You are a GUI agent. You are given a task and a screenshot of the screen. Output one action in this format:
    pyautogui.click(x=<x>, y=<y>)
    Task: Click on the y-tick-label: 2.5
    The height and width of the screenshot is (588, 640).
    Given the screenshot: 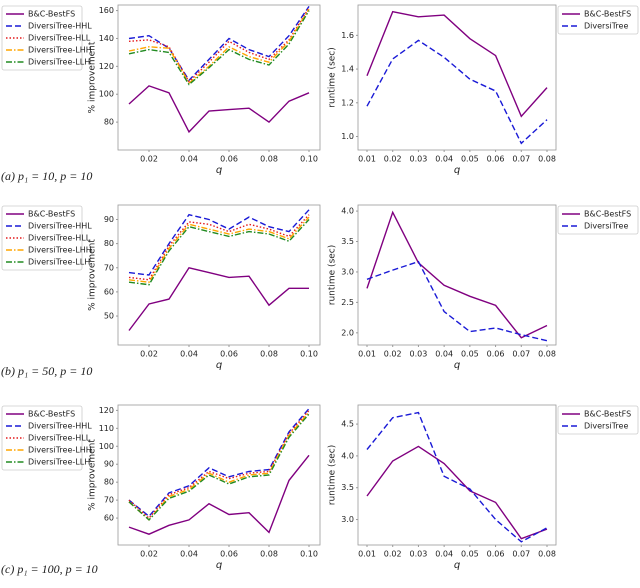 What is the action you would take?
    pyautogui.click(x=347, y=302)
    